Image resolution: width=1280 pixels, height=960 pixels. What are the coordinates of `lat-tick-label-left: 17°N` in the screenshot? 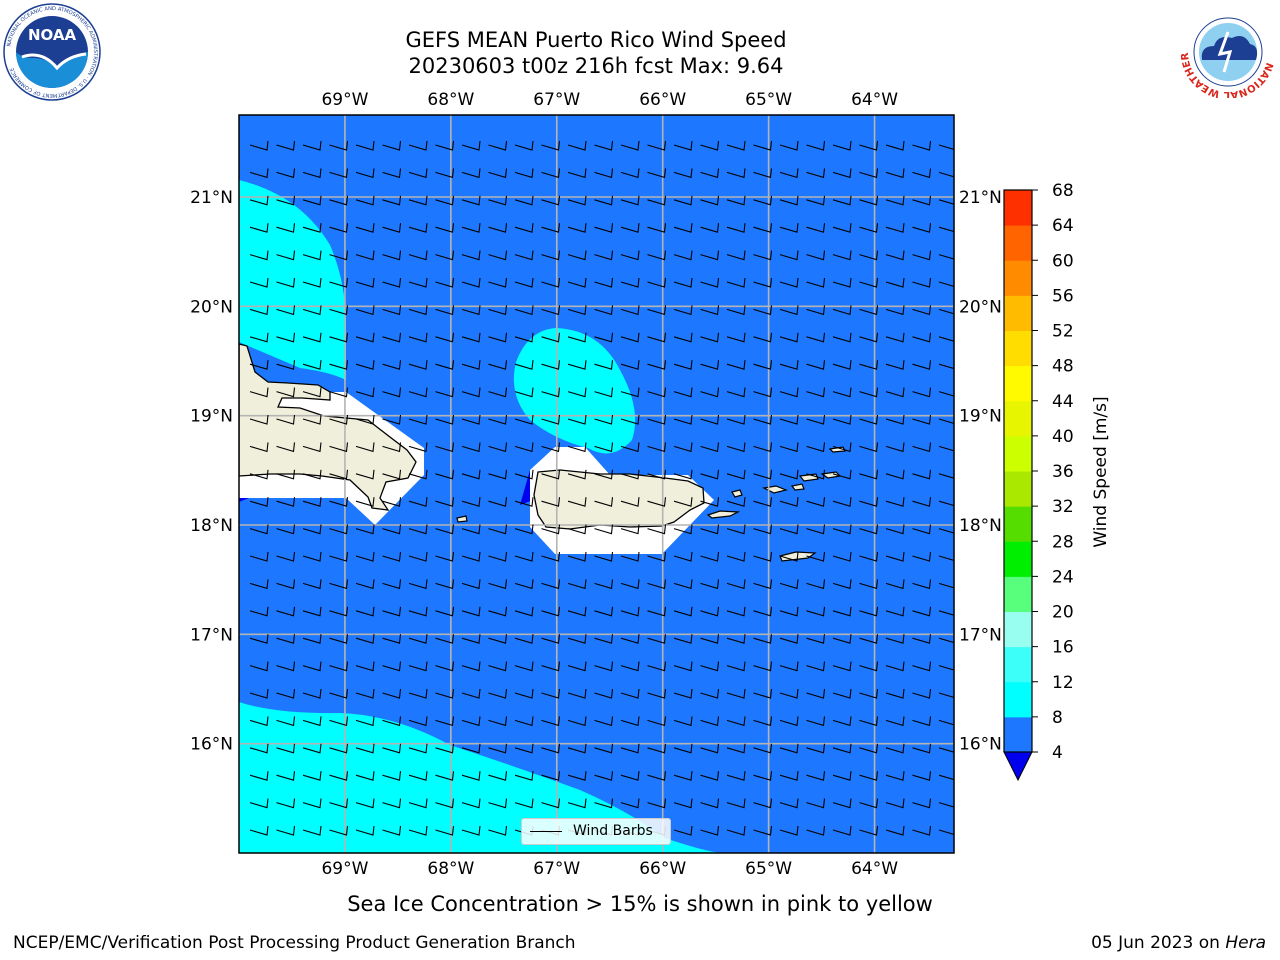 It's located at (211, 635).